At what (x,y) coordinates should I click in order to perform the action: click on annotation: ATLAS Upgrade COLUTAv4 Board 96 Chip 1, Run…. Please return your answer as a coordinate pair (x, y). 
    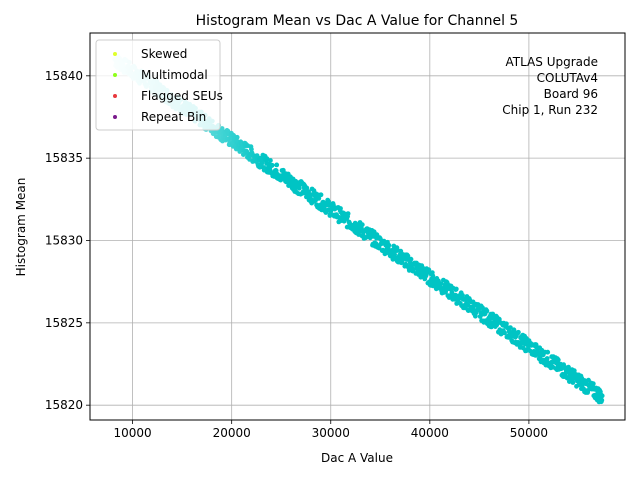
    Looking at the image, I should click on (550, 86).